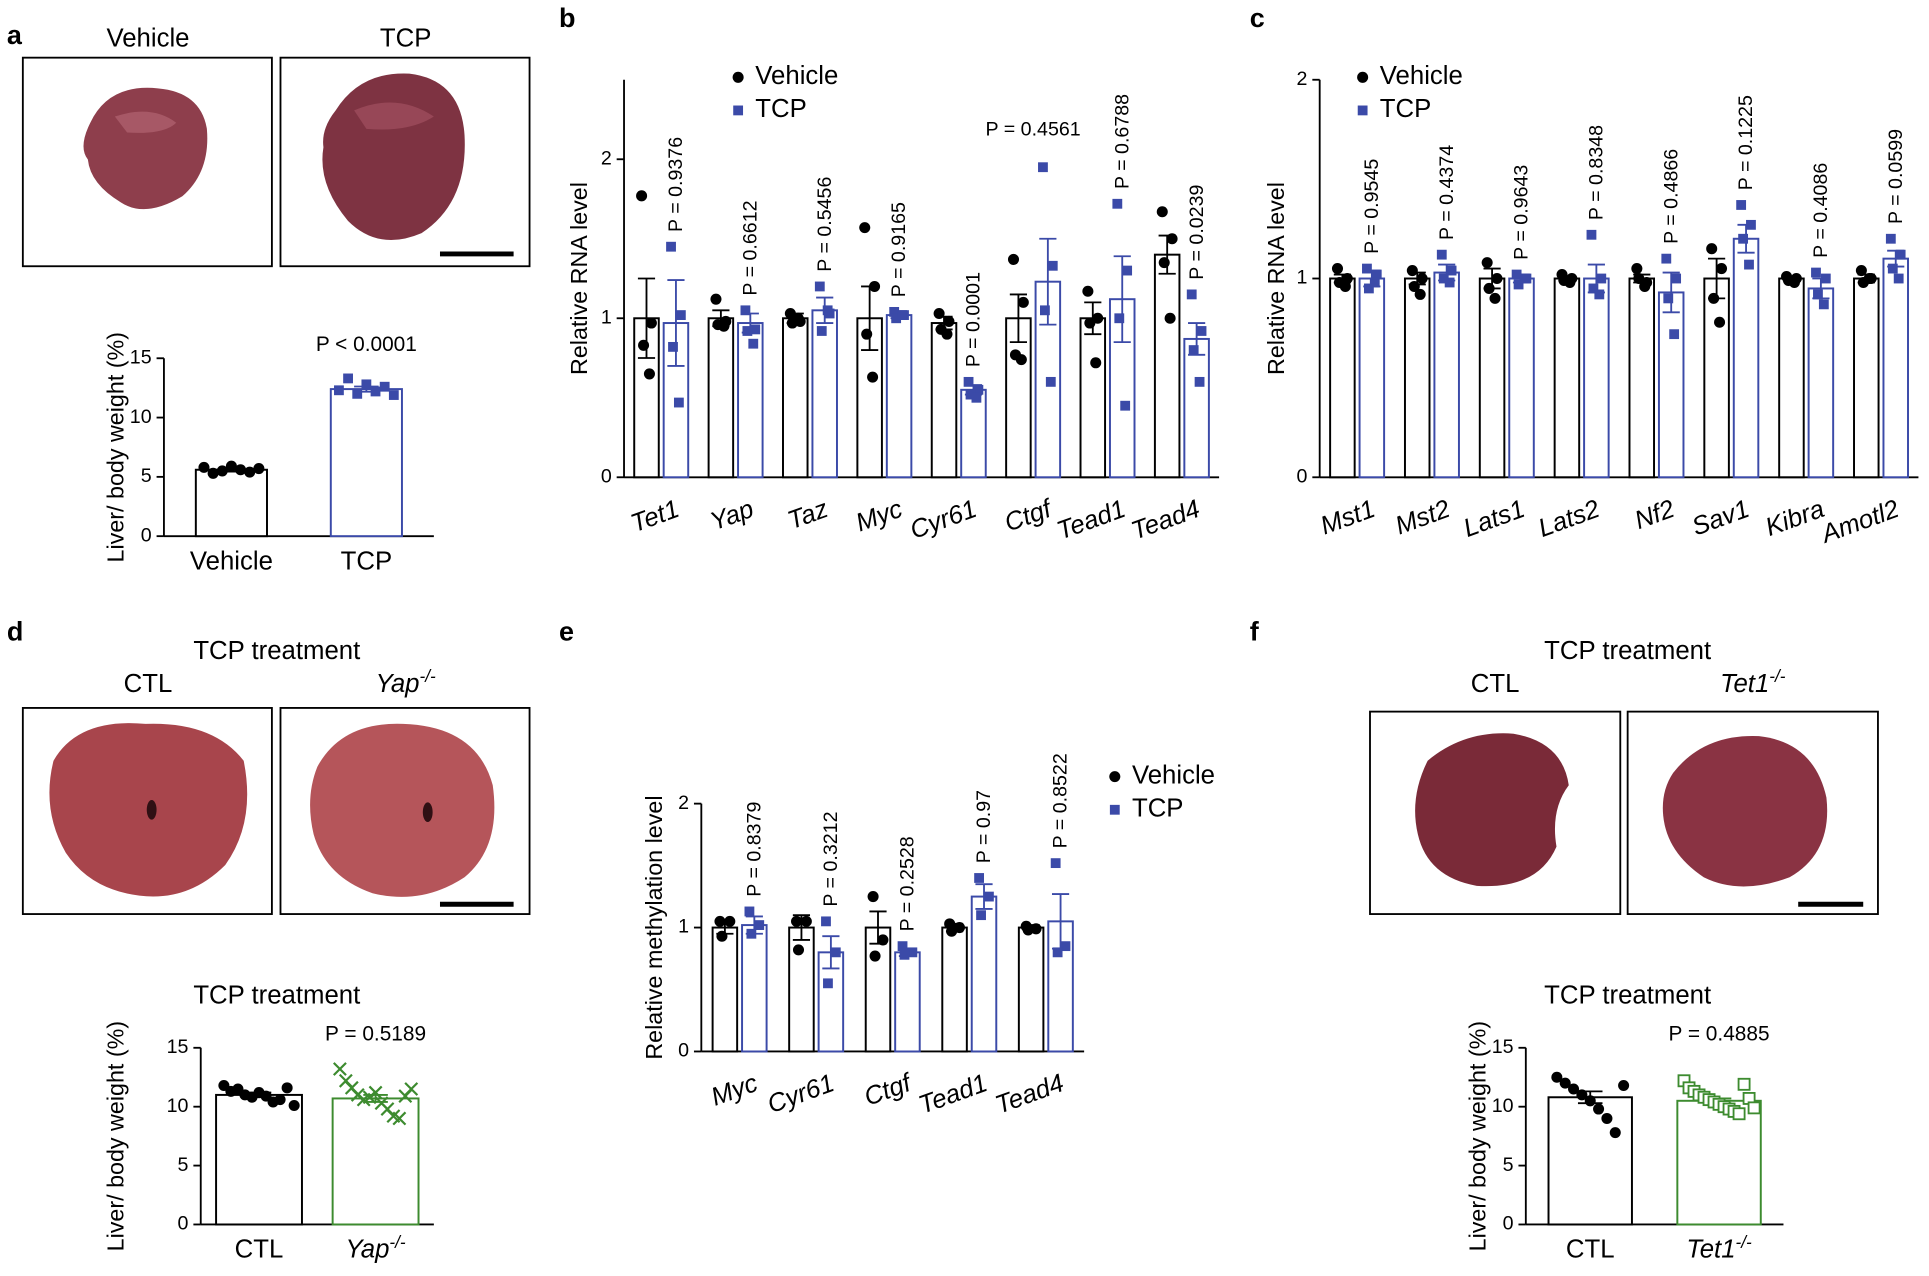 The image size is (1929, 1276). I want to click on panel-label: c, so click(1257, 18).